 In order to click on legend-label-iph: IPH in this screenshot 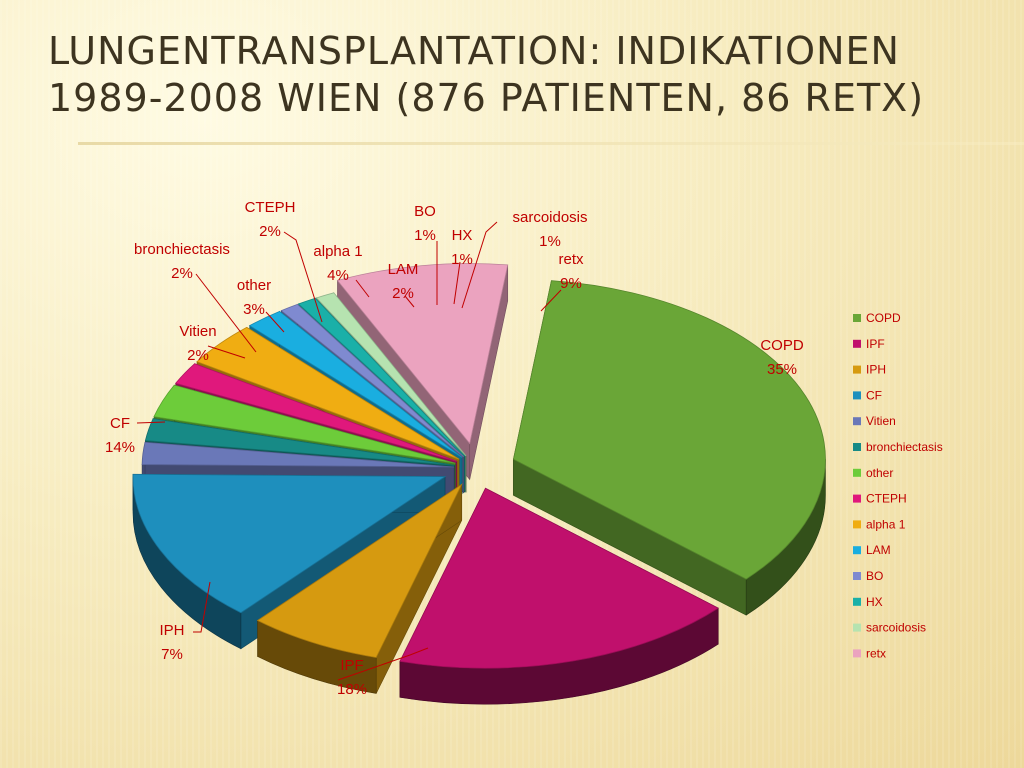, I will do `click(876, 370)`.